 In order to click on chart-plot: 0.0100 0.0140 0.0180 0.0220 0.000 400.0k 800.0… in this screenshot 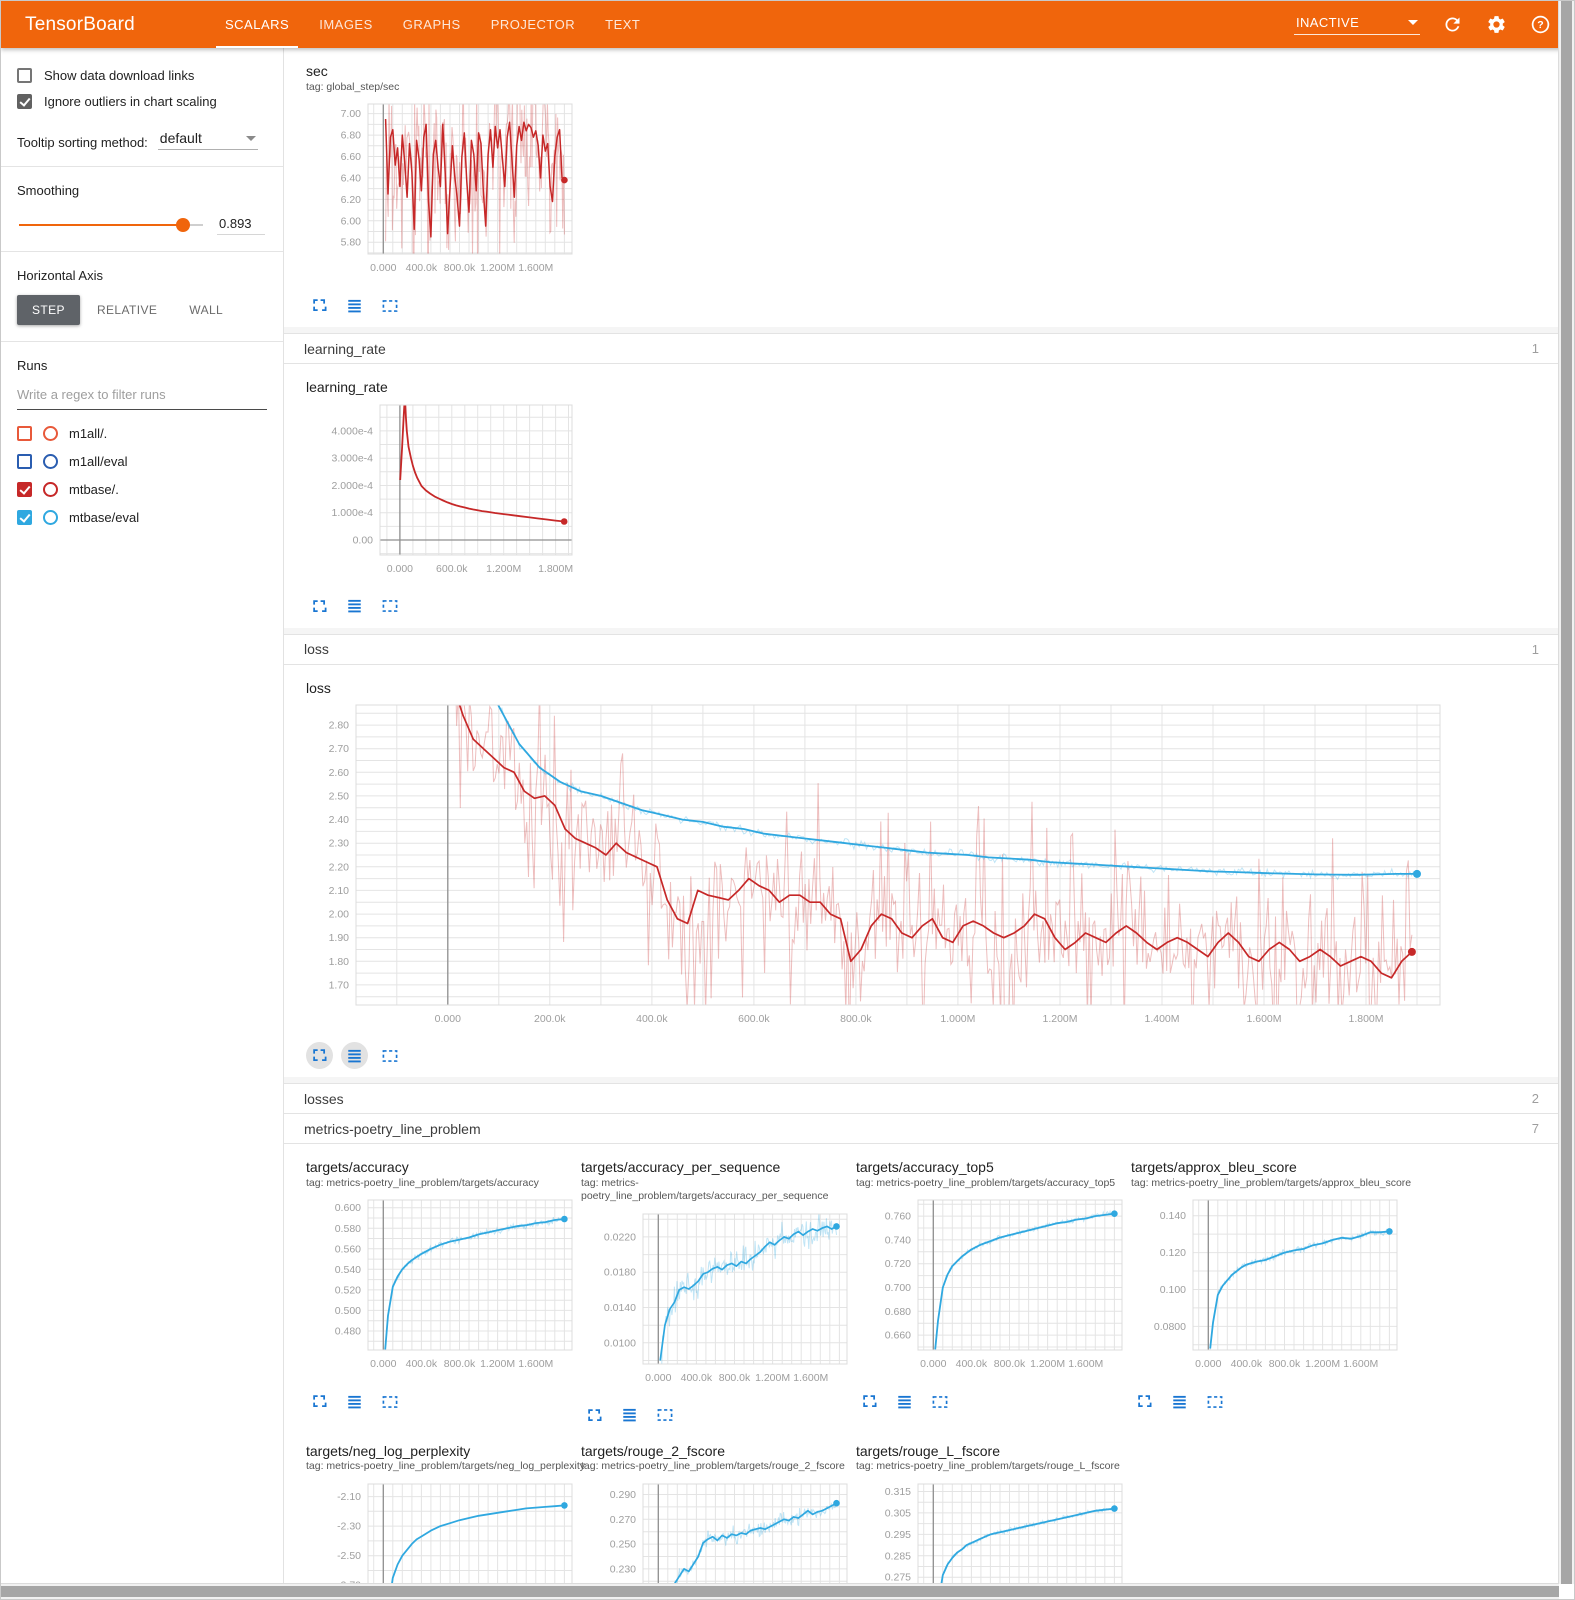, I will do `click(717, 1299)`.